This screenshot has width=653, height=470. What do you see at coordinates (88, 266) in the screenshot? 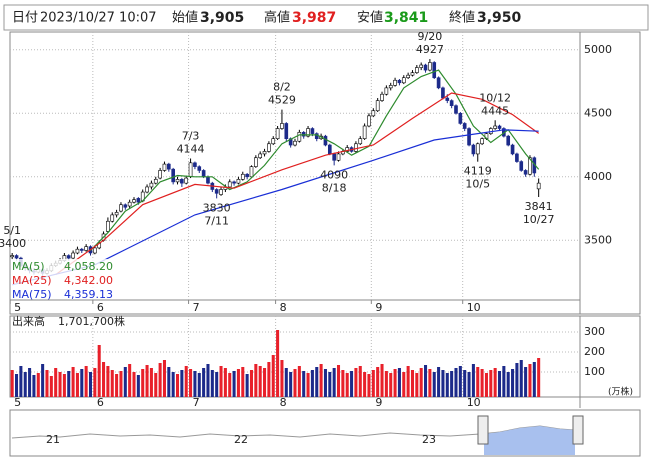
I see `legend-value: 4,058.20` at bounding box center [88, 266].